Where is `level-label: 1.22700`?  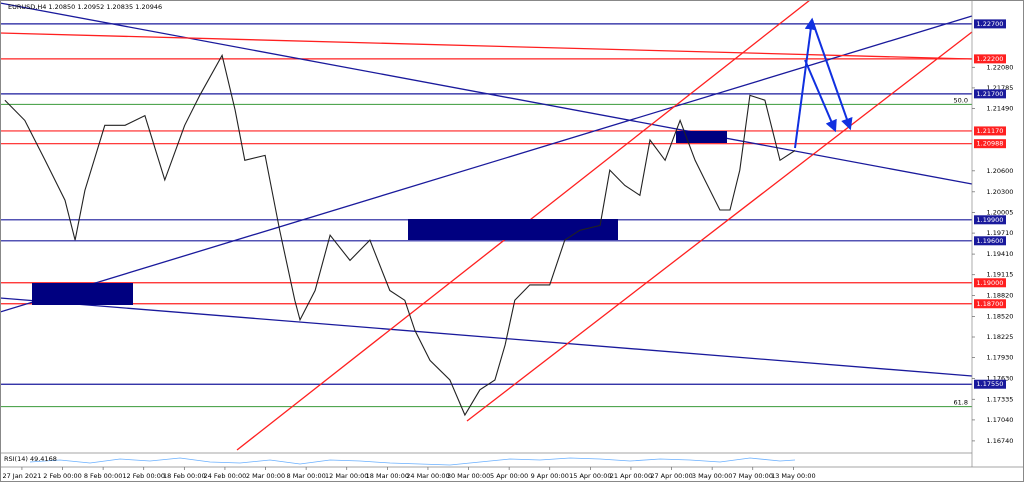 level-label: 1.22700 is located at coordinates (990, 24).